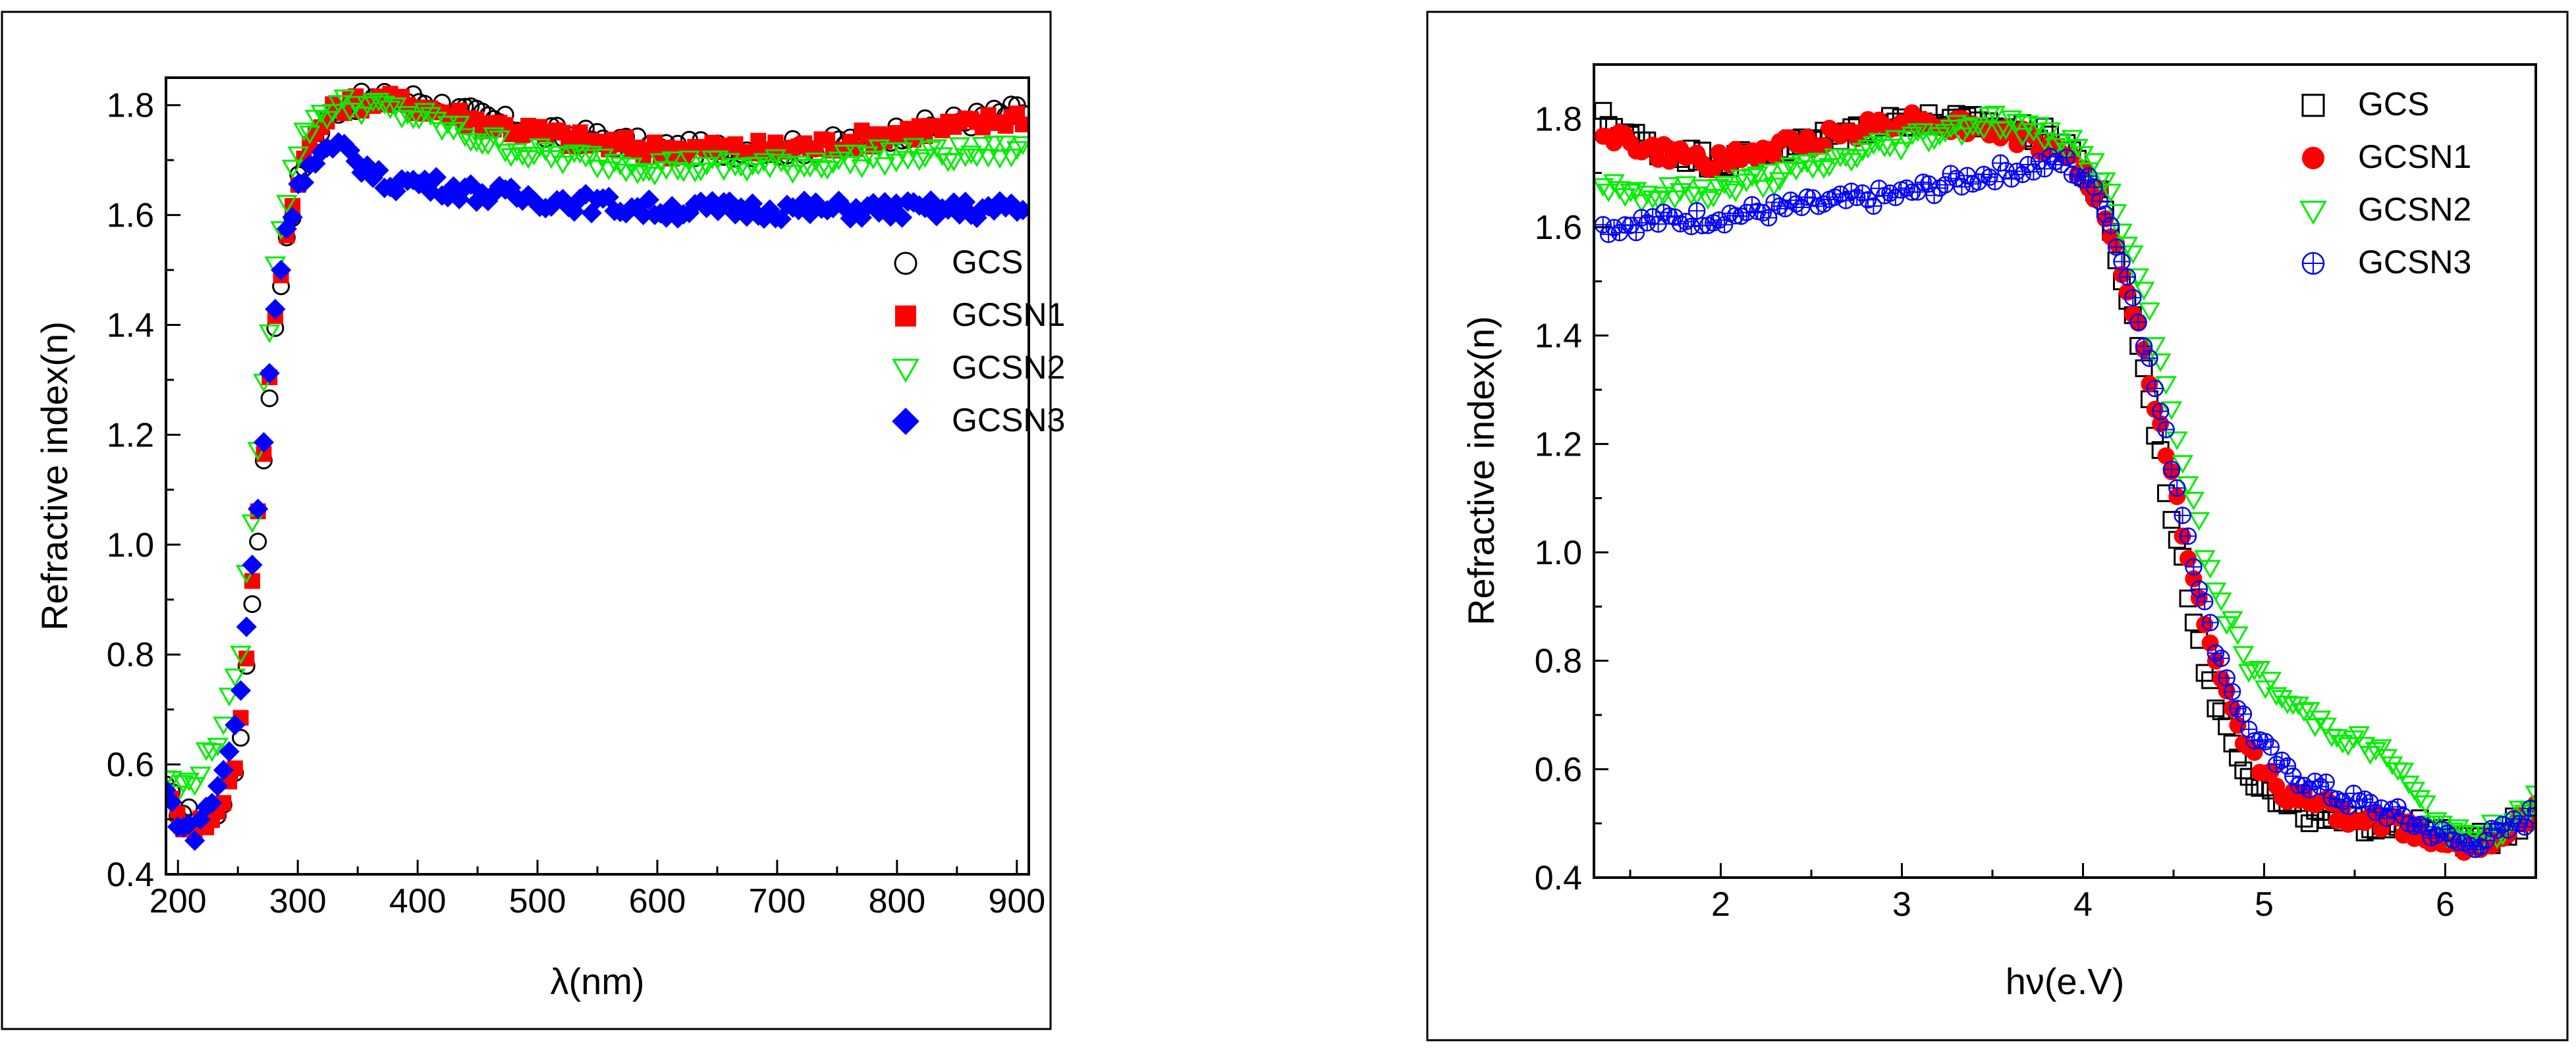 The width and height of the screenshot is (2576, 1056). What do you see at coordinates (597, 981) in the screenshot?
I see `left-x-axis-title: λ(nm)` at bounding box center [597, 981].